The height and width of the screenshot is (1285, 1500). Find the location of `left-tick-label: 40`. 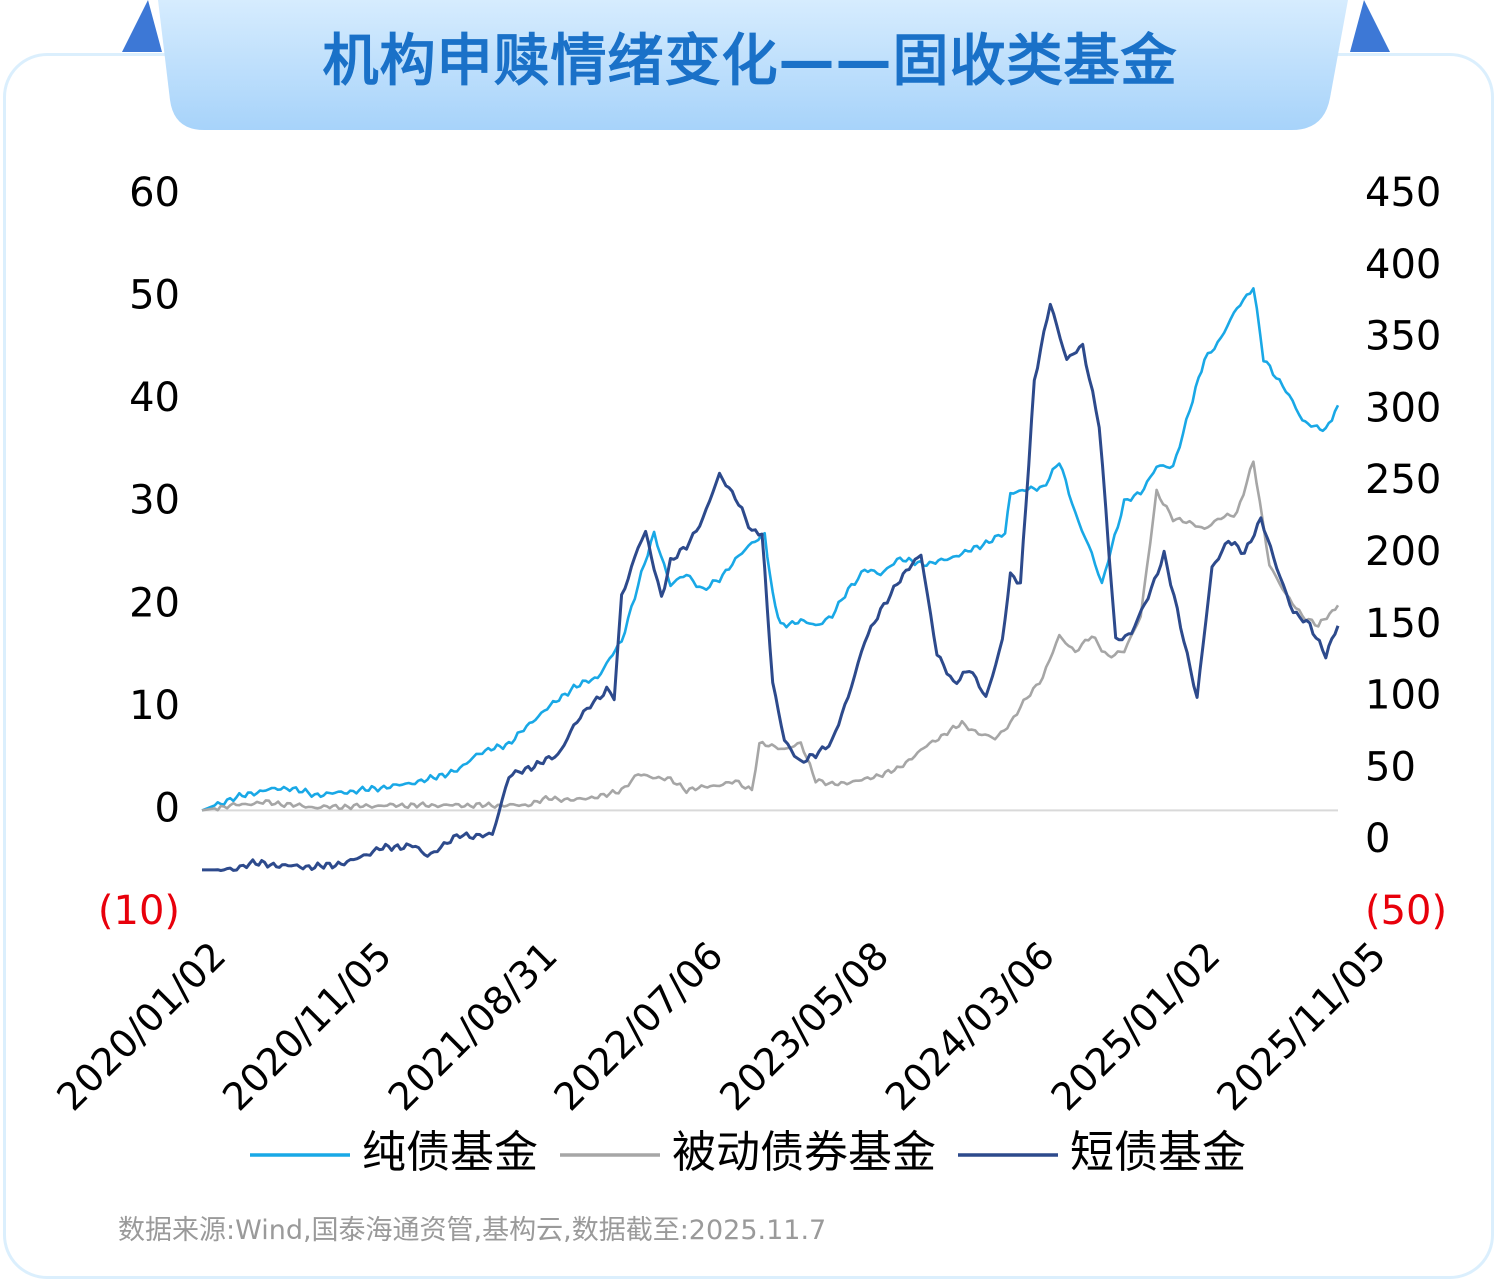

left-tick-label: 40 is located at coordinates (154, 398).